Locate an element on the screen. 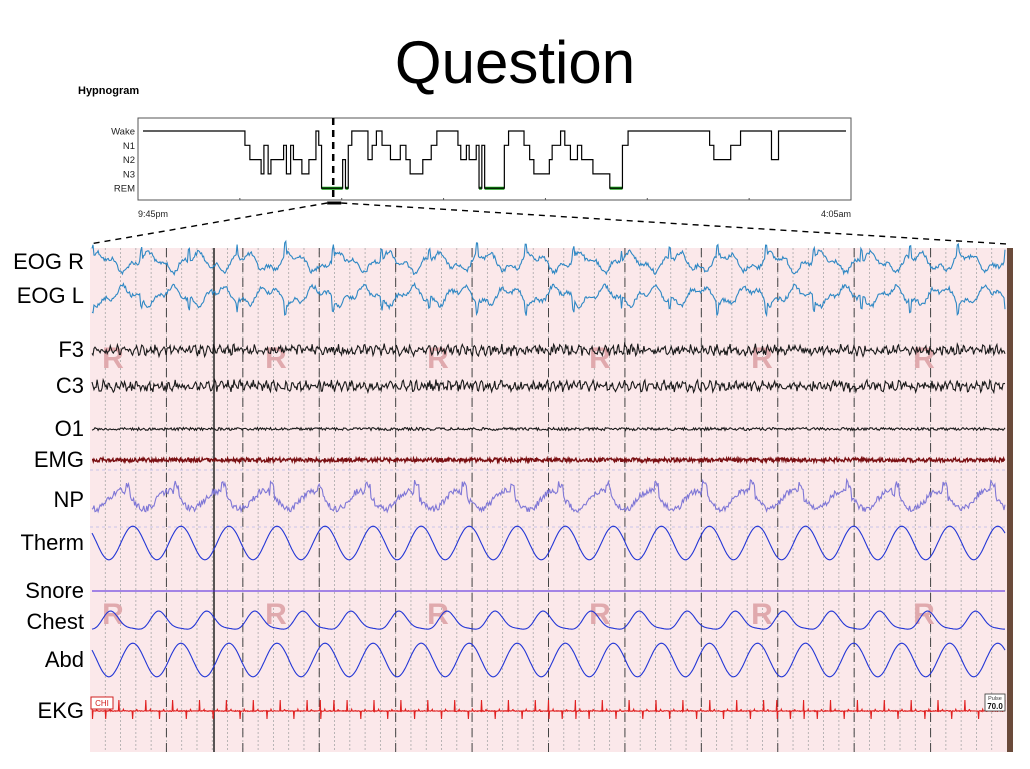 The width and height of the screenshot is (1030, 769). hypnogram-line is located at coordinates (494, 159).